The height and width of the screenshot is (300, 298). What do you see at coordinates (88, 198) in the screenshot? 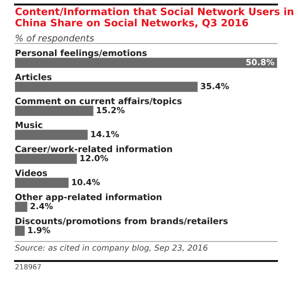
I see `y-tick-label: Other app-related information` at bounding box center [88, 198].